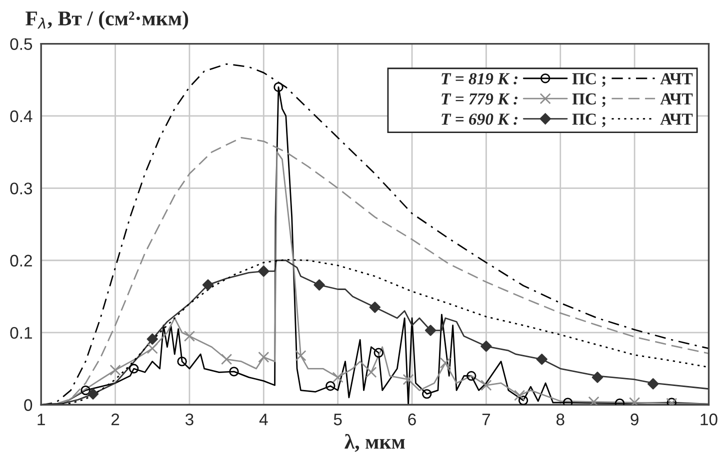 This screenshot has width=721, height=461. I want to click on x-tick-label: 9, so click(634, 420).